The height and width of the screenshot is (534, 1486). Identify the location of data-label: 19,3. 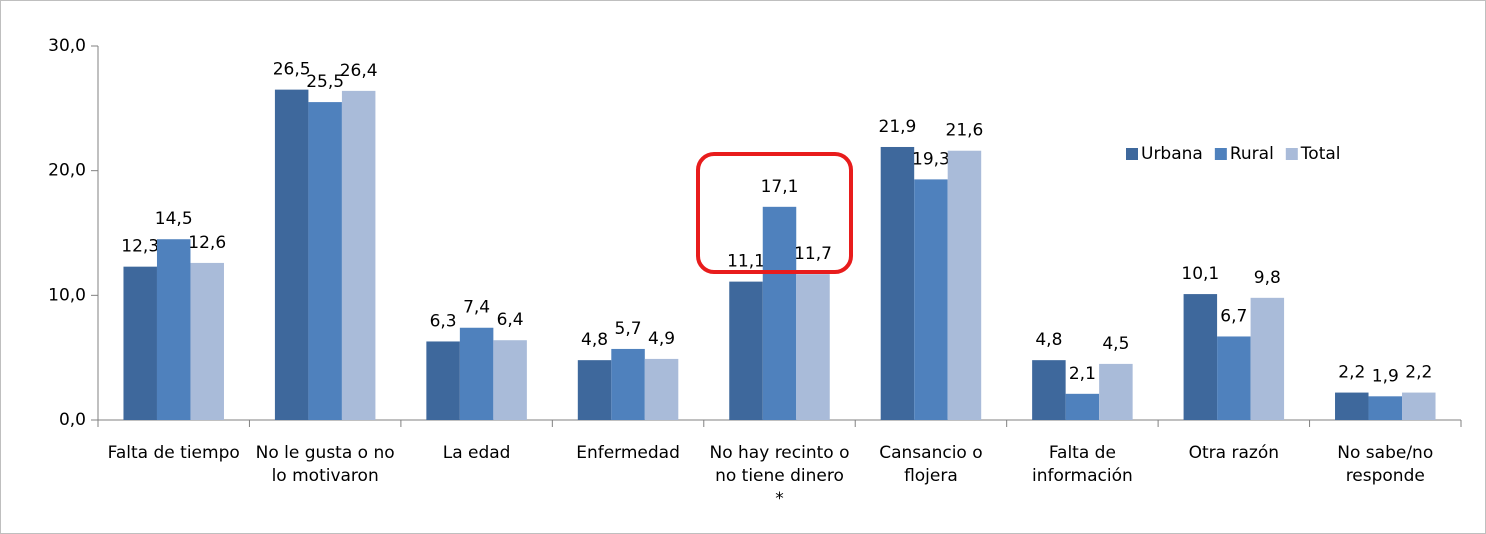
(931, 159).